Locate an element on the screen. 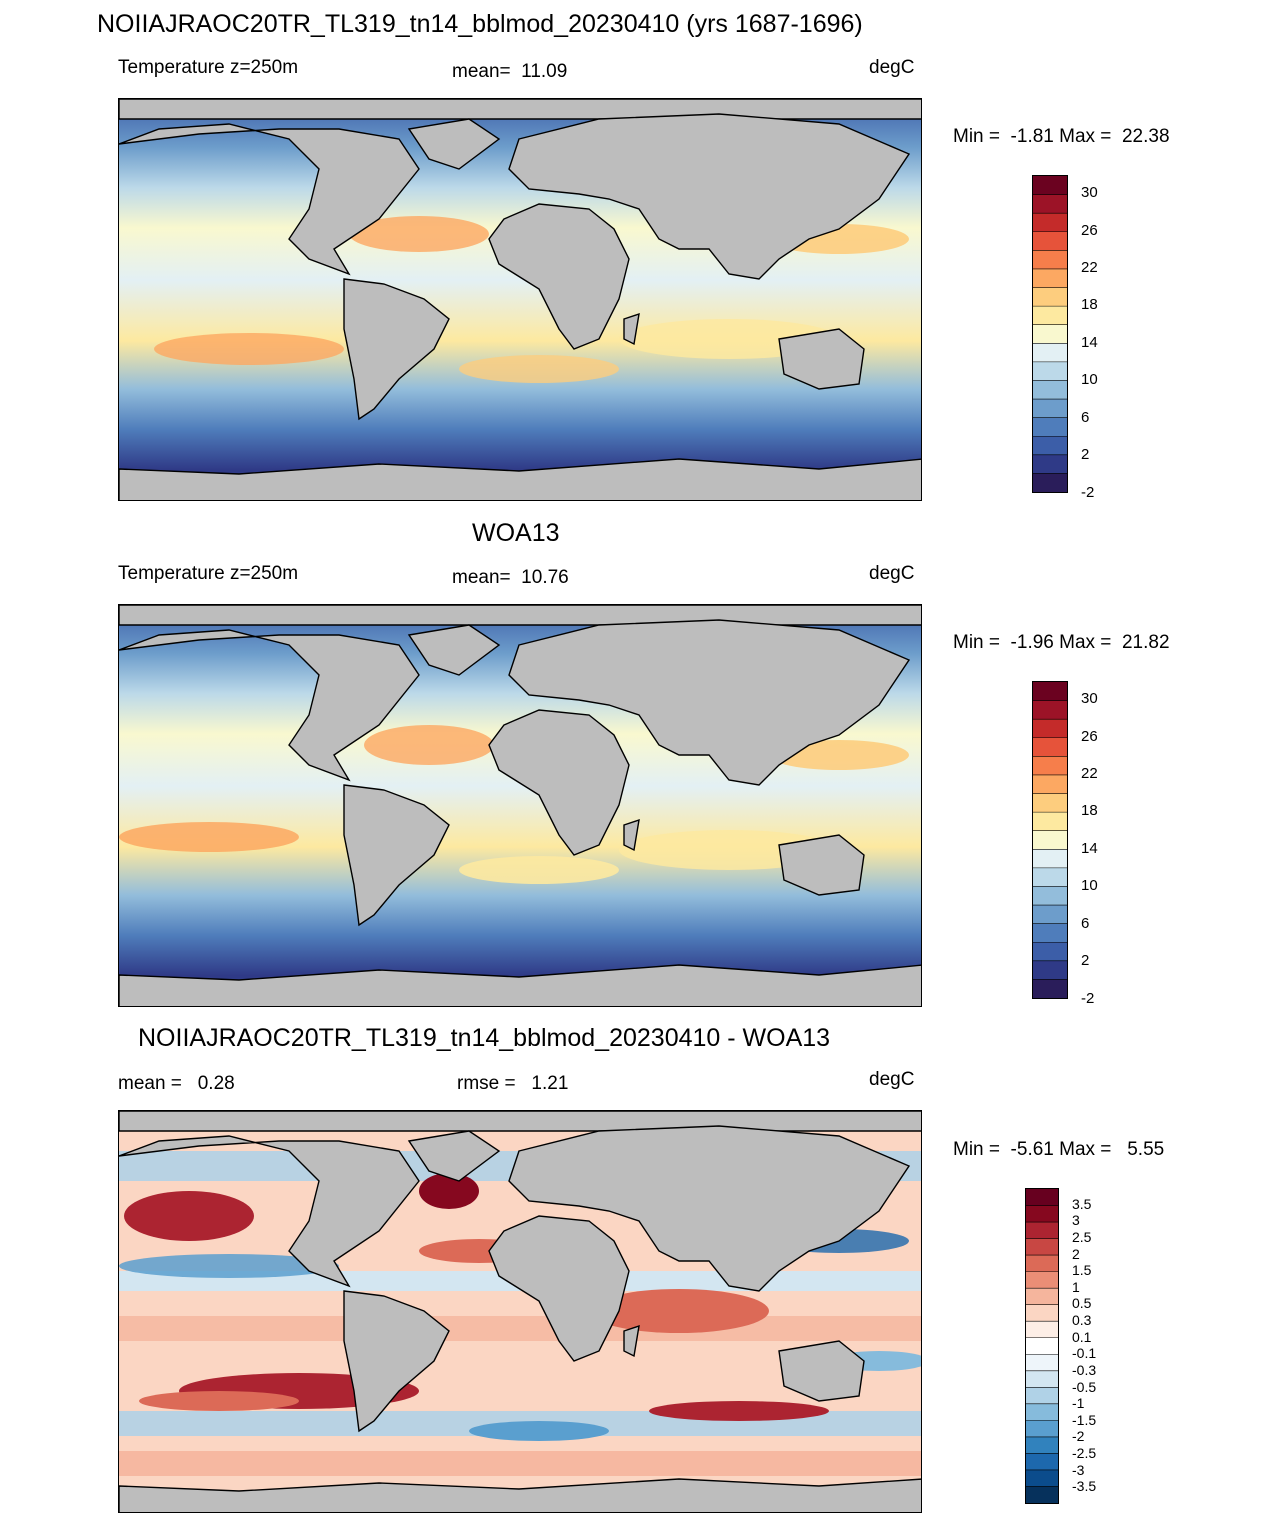 This screenshot has height=1519, width=1285. colorbar-tick-label: -1 is located at coordinates (1078, 1403).